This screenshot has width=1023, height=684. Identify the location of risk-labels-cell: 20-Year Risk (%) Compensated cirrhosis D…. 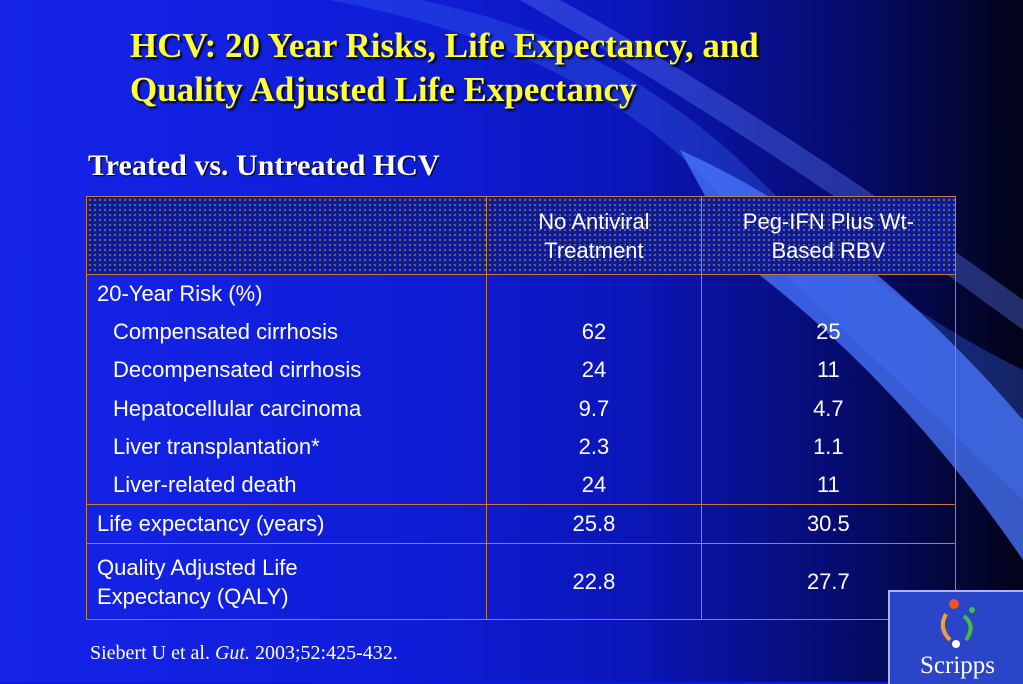
(286, 389).